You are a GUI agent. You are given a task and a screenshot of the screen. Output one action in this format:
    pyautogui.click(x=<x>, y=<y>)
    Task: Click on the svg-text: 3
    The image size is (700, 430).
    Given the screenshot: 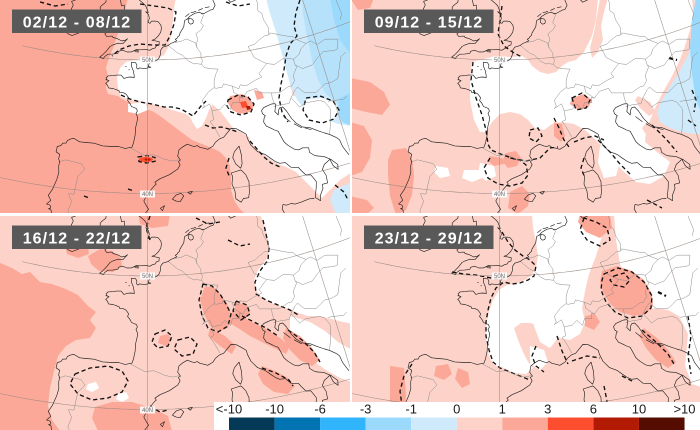 What is the action you would take?
    pyautogui.click(x=547, y=409)
    